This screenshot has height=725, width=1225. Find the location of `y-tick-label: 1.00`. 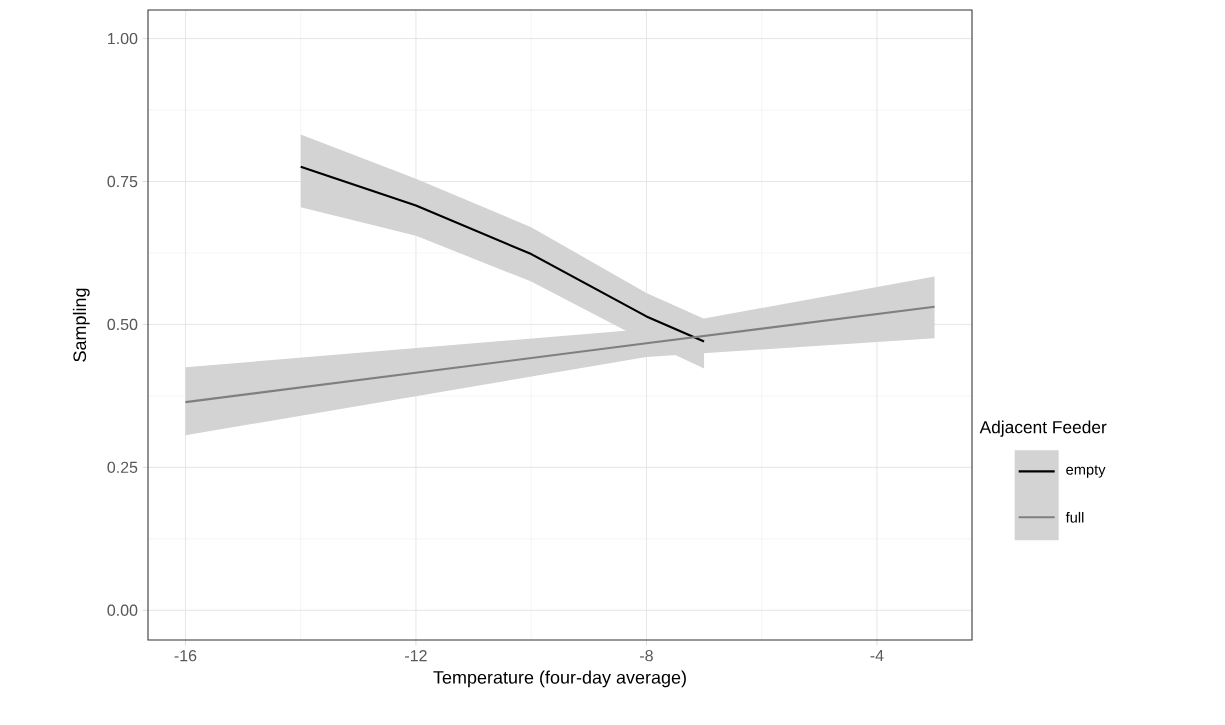

y-tick-label: 1.00 is located at coordinates (123, 38).